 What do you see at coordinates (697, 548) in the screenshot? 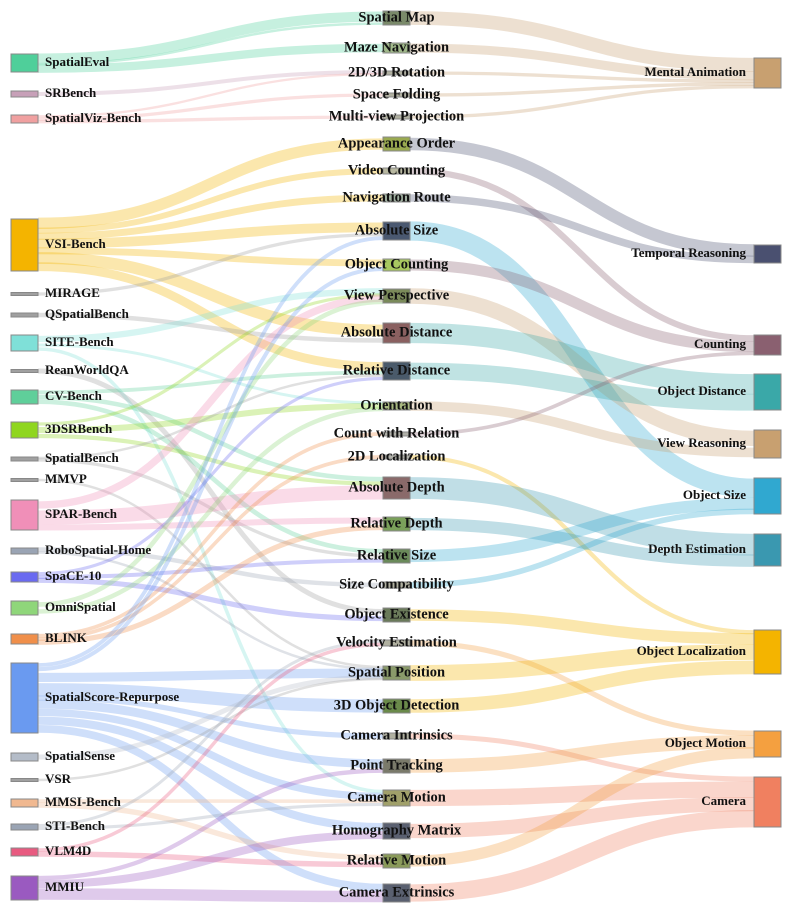
I see `category-label: Depth Estimation` at bounding box center [697, 548].